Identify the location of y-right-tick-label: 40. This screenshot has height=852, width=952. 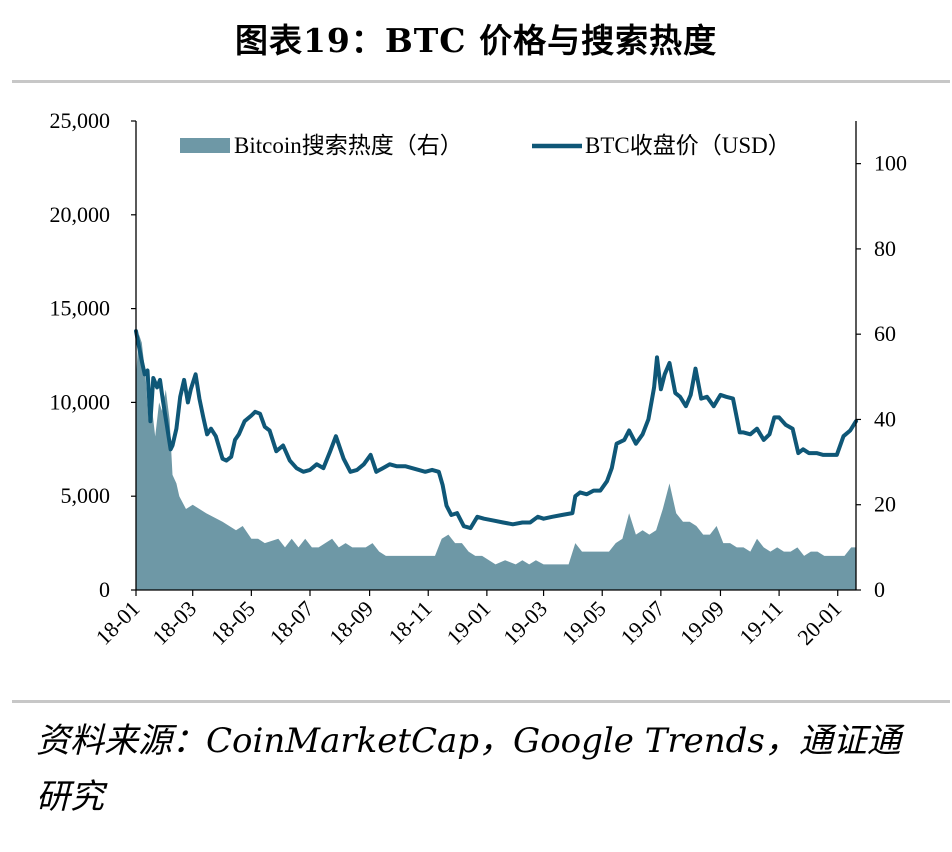
(885, 418).